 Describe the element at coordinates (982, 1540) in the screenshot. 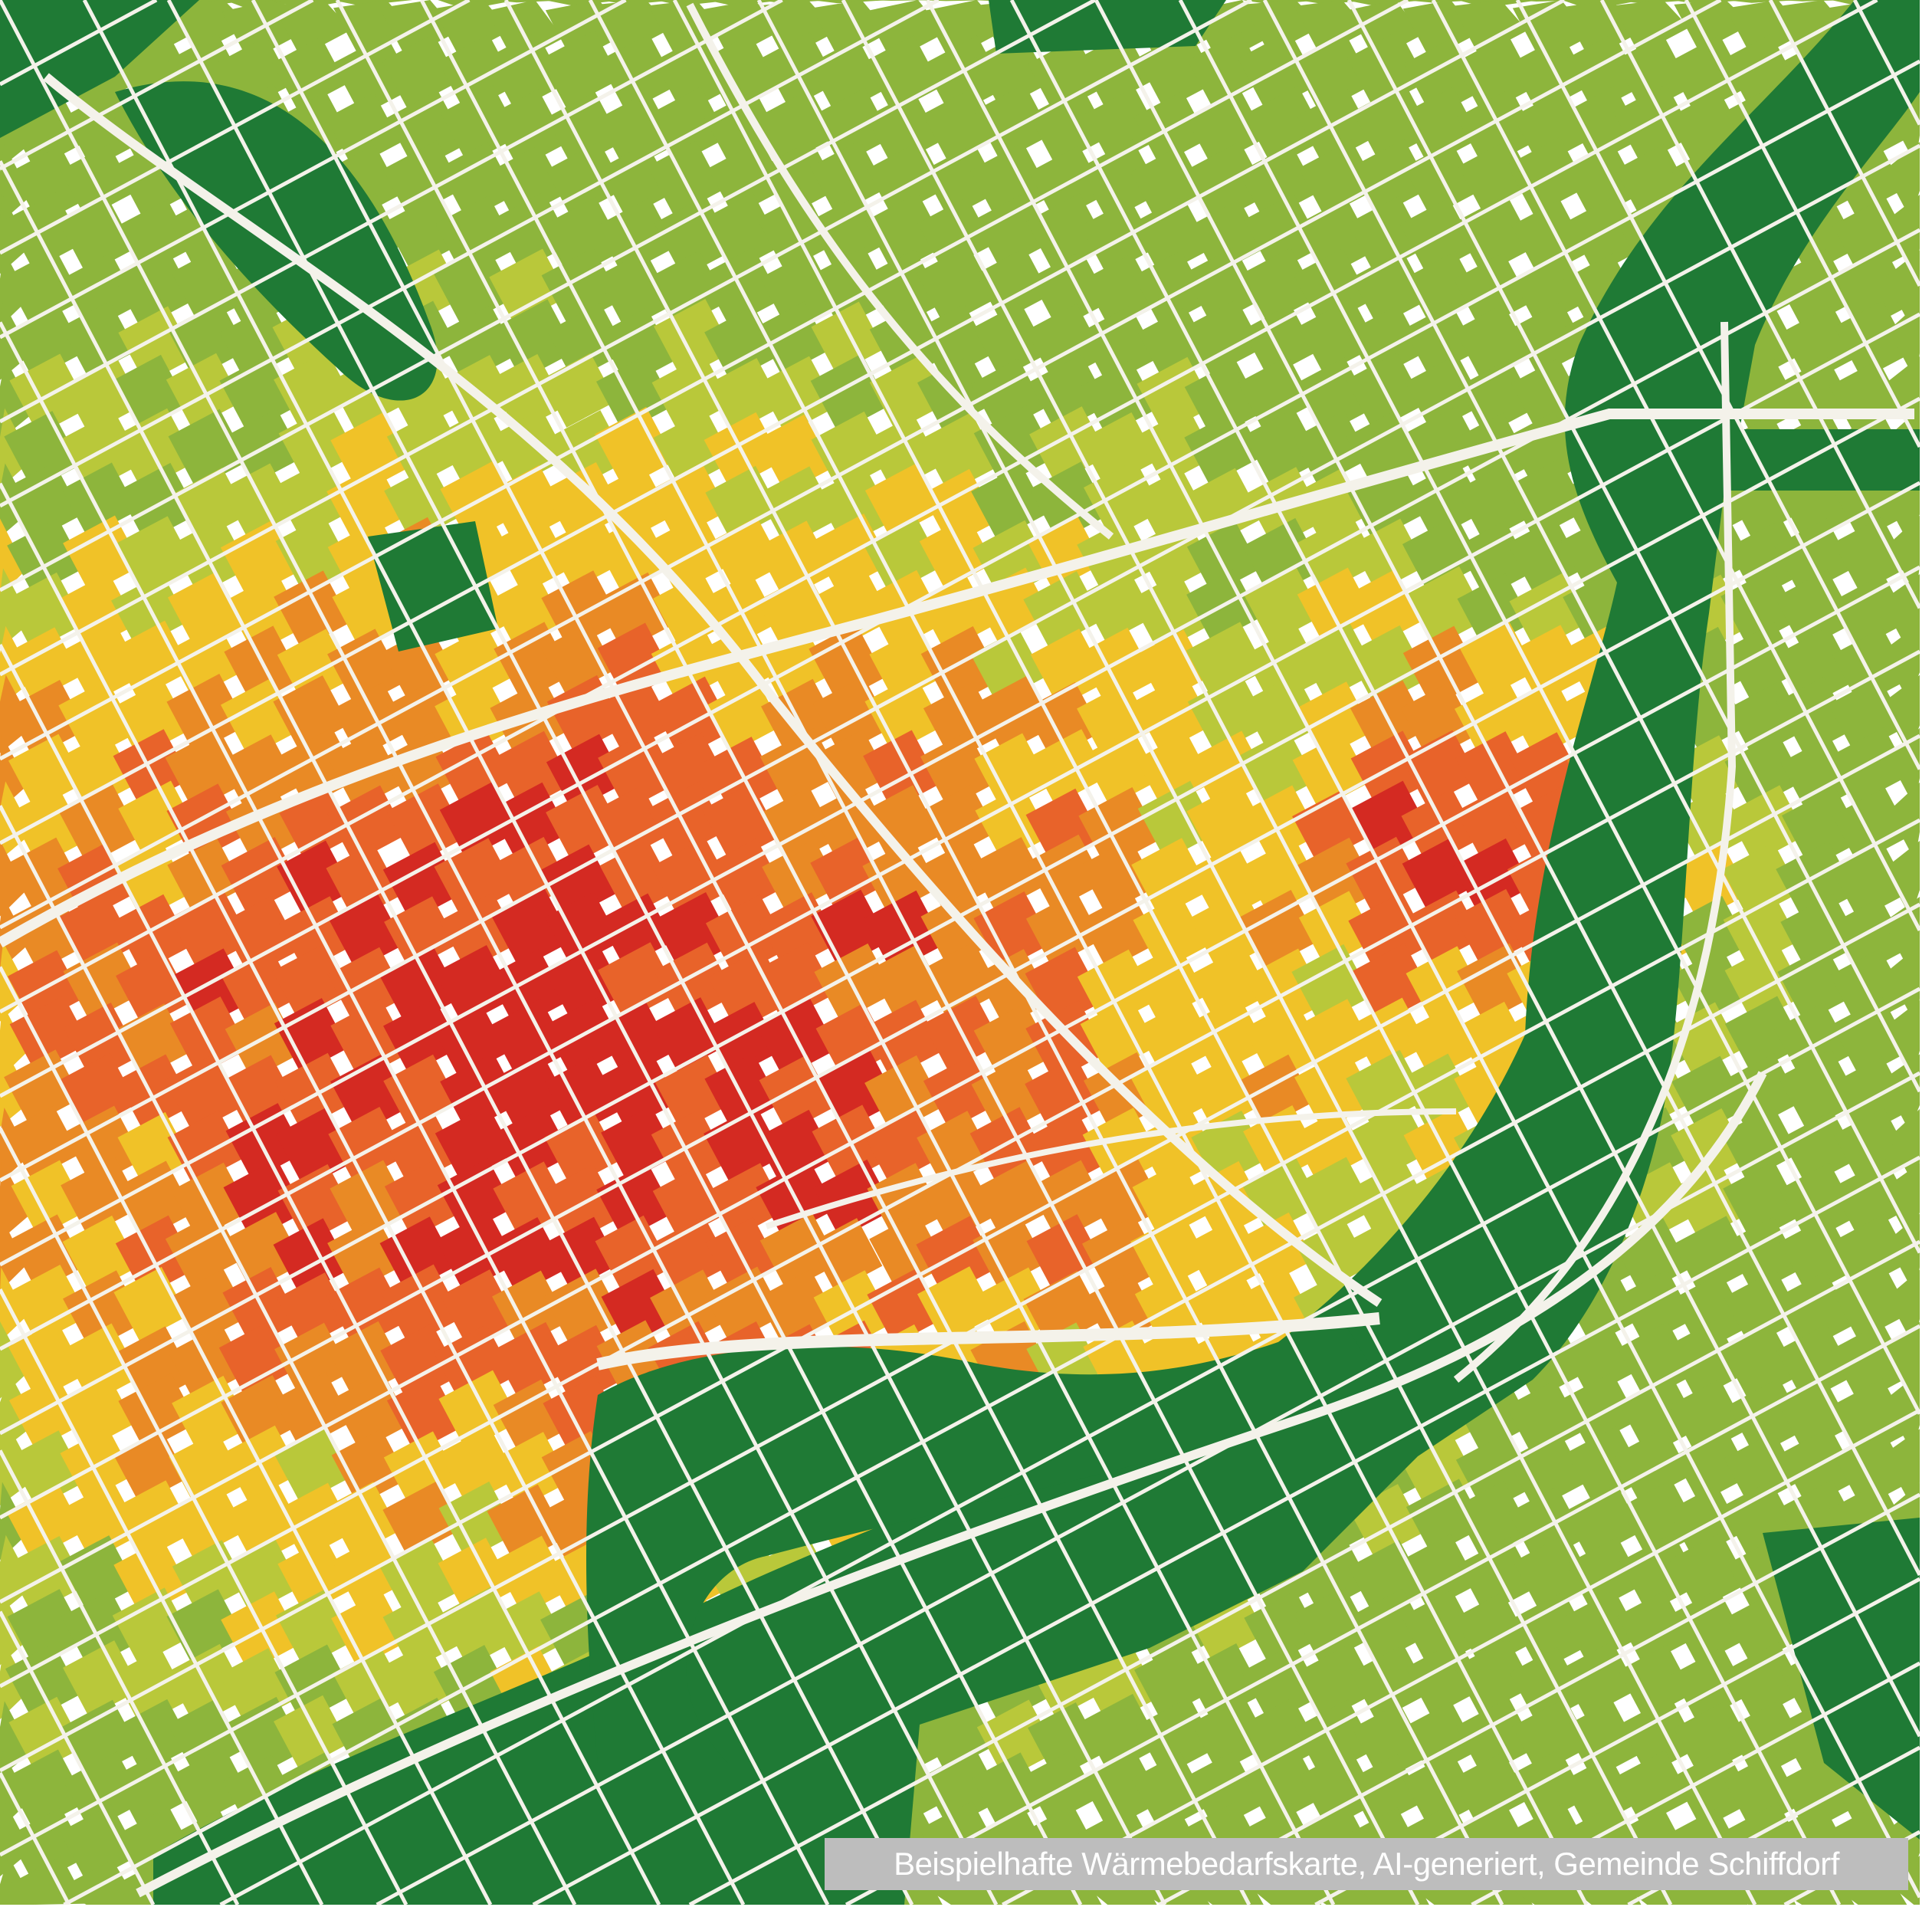

I see `green-space` at that location.